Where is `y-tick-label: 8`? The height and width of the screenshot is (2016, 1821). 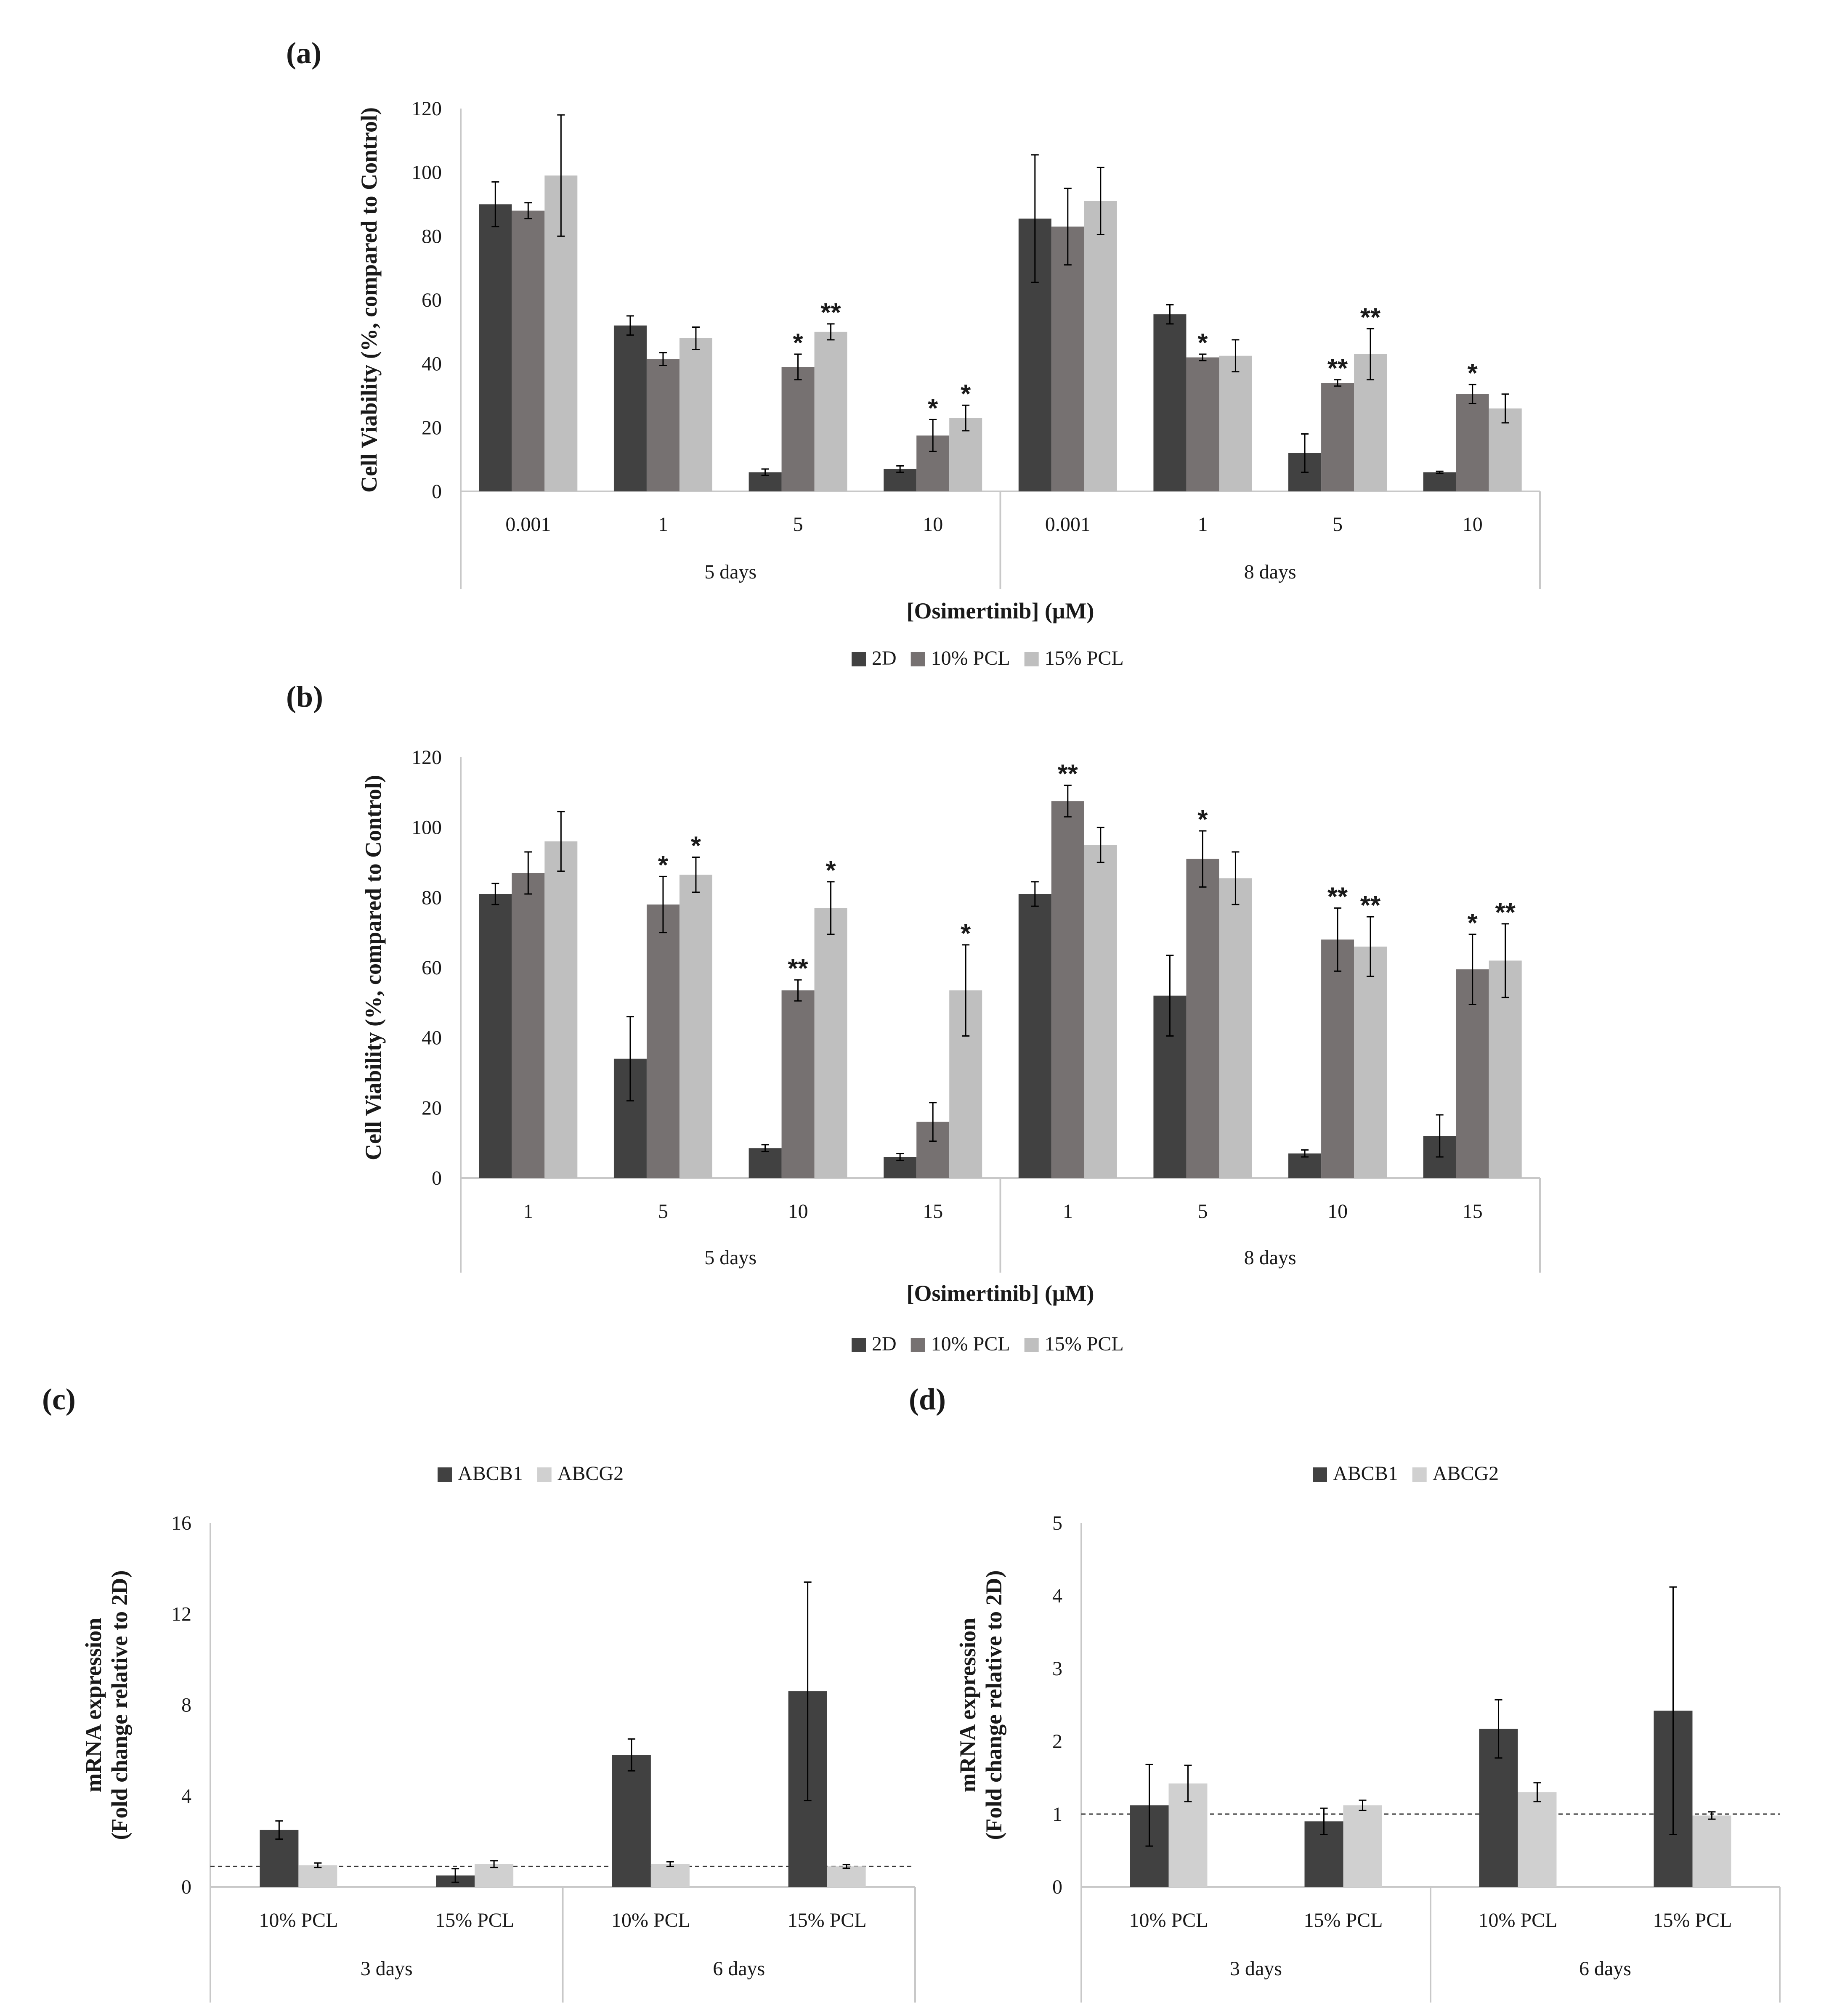 y-tick-label: 8 is located at coordinates (186, 1705).